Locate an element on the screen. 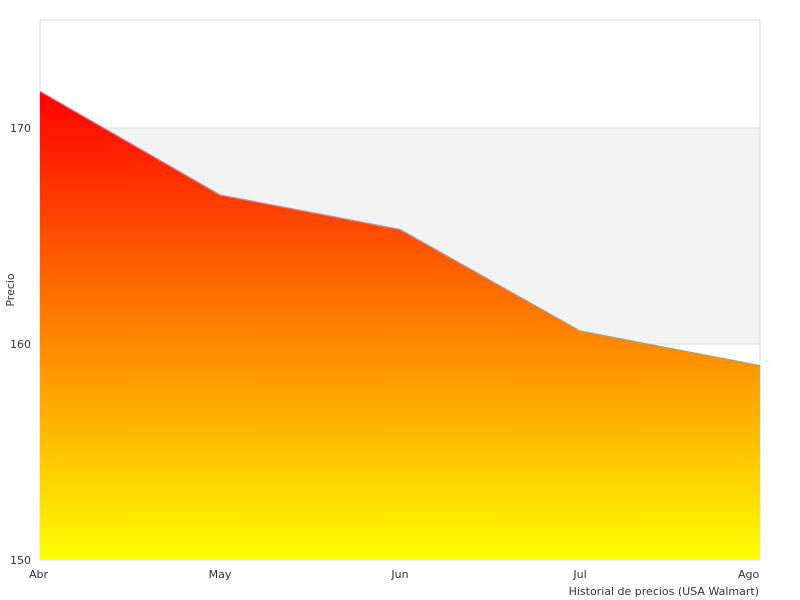 This screenshot has width=800, height=600. y-tick-label: 160 is located at coordinates (20, 344).